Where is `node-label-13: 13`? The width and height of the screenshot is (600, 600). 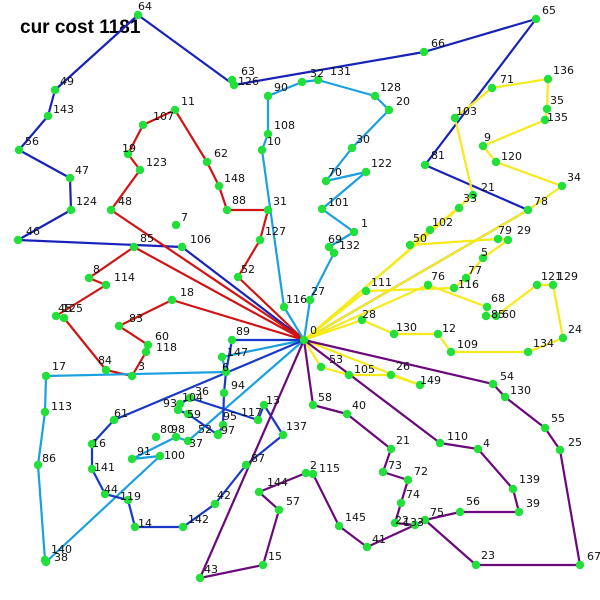 node-label-13: 13 is located at coordinates (273, 400).